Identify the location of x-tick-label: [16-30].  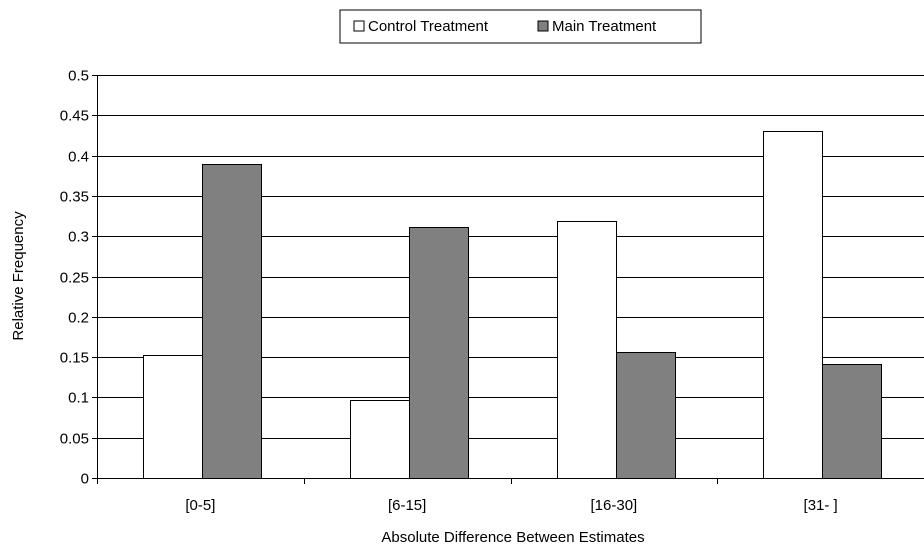
(614, 505).